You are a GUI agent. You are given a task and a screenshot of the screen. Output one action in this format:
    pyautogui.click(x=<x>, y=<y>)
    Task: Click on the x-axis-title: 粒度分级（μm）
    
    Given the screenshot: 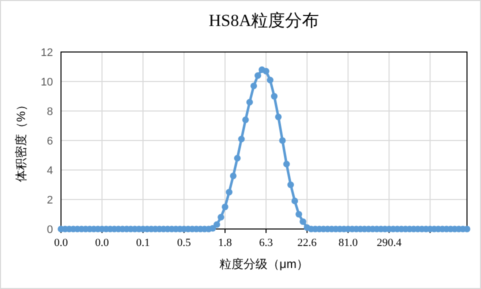 What is the action you would take?
    pyautogui.click(x=264, y=264)
    